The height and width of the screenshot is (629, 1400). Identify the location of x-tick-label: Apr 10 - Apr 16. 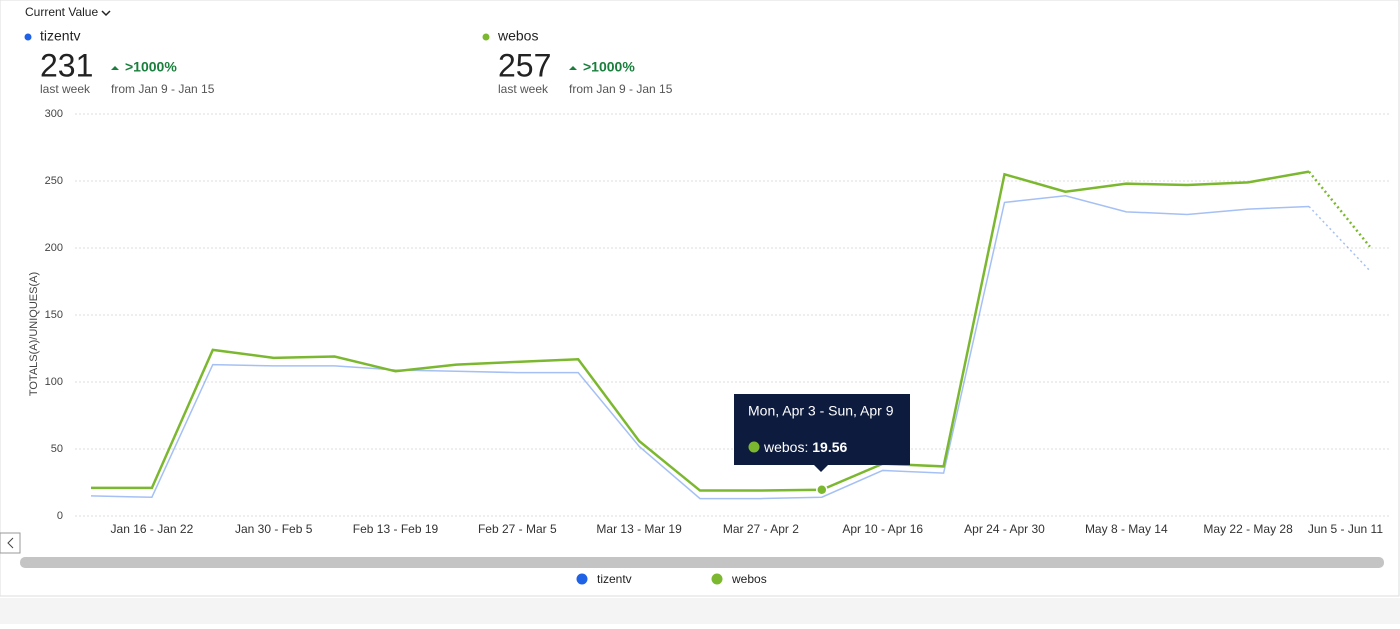
(882, 529).